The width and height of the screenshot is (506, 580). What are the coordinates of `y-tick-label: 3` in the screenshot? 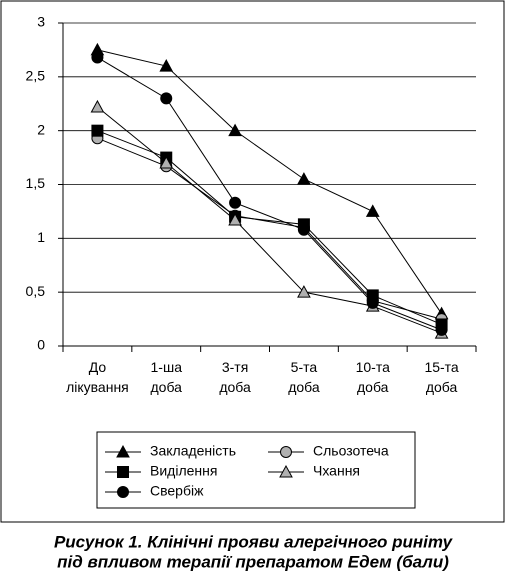 It's located at (41, 22).